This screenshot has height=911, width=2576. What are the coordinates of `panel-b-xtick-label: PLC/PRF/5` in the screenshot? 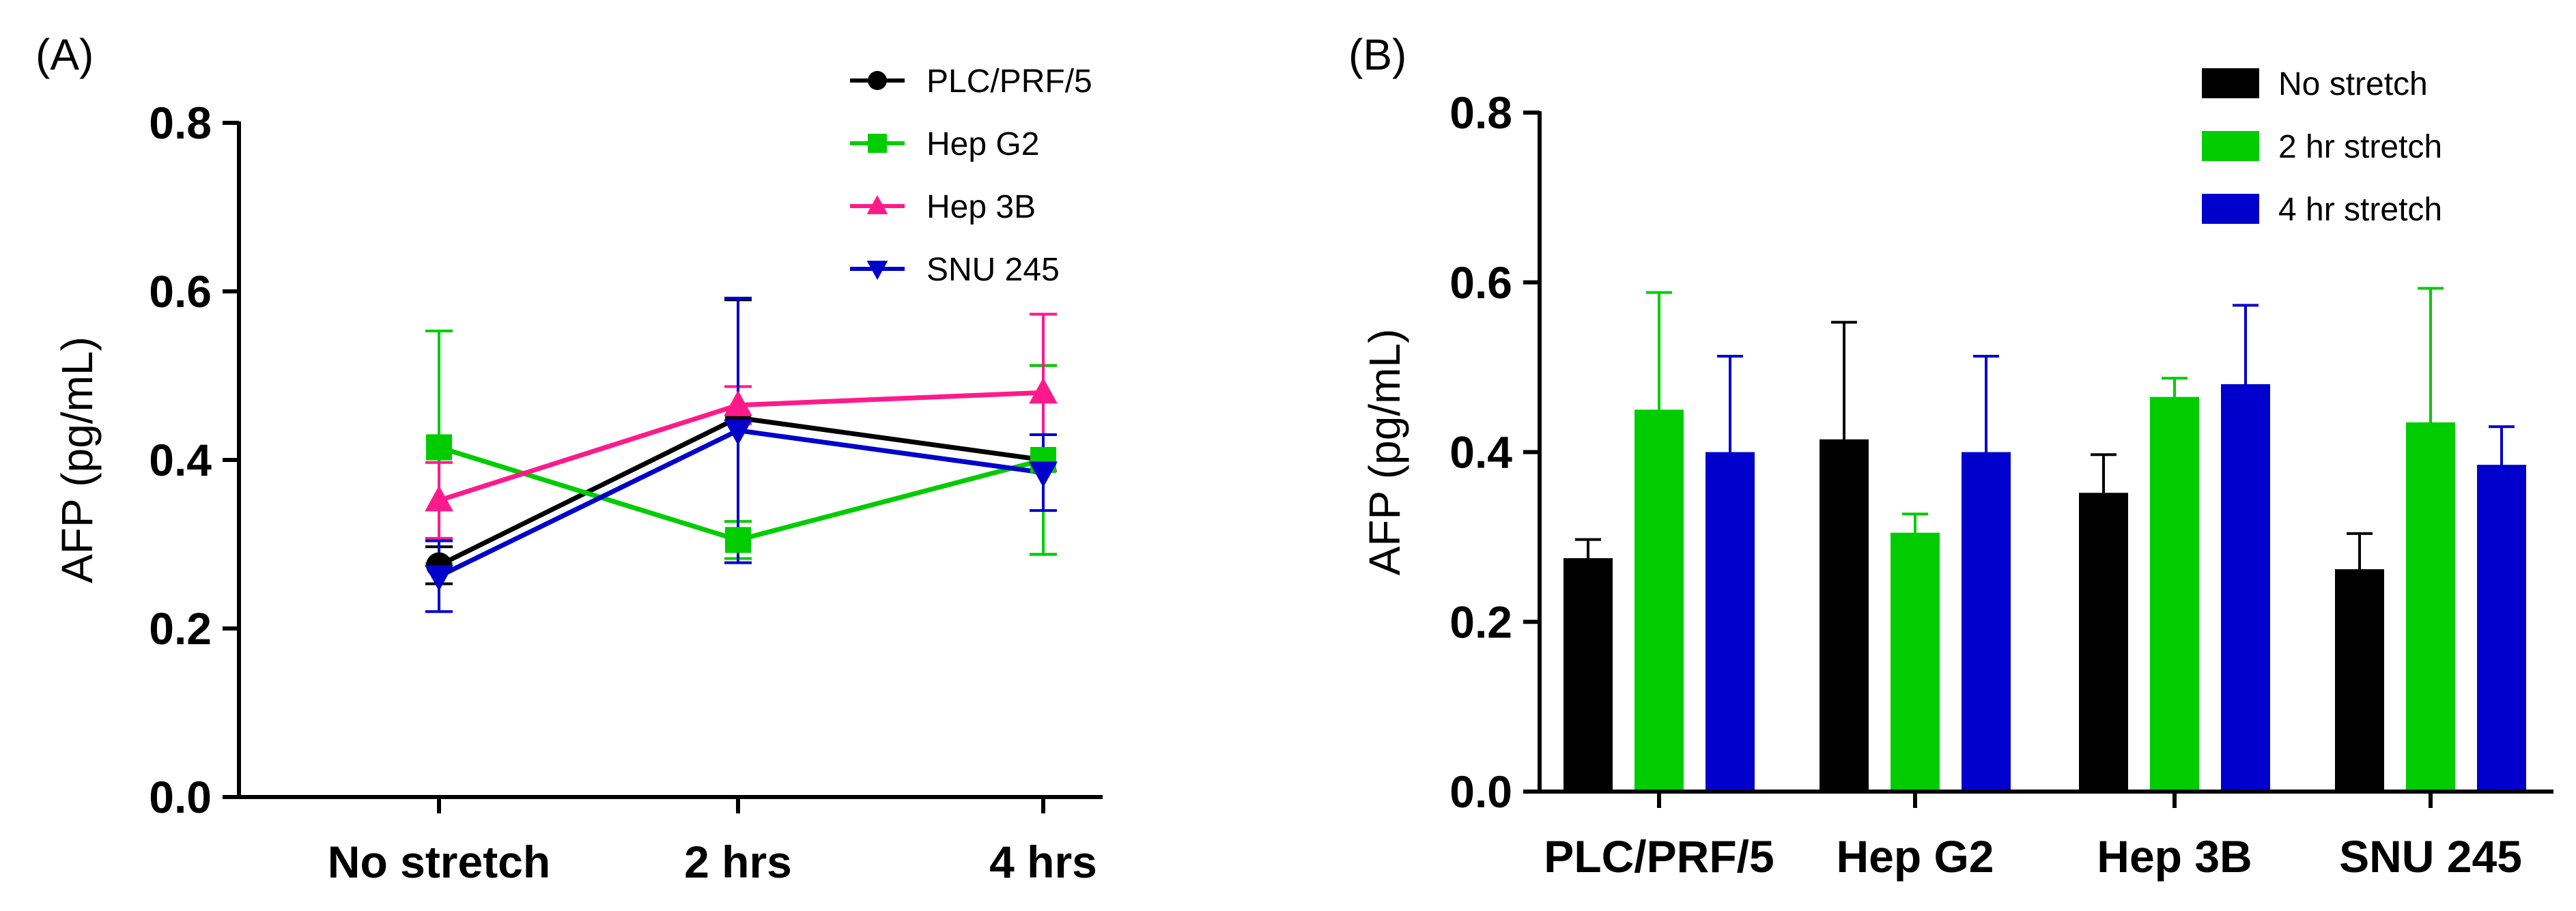 It's located at (1659, 856).